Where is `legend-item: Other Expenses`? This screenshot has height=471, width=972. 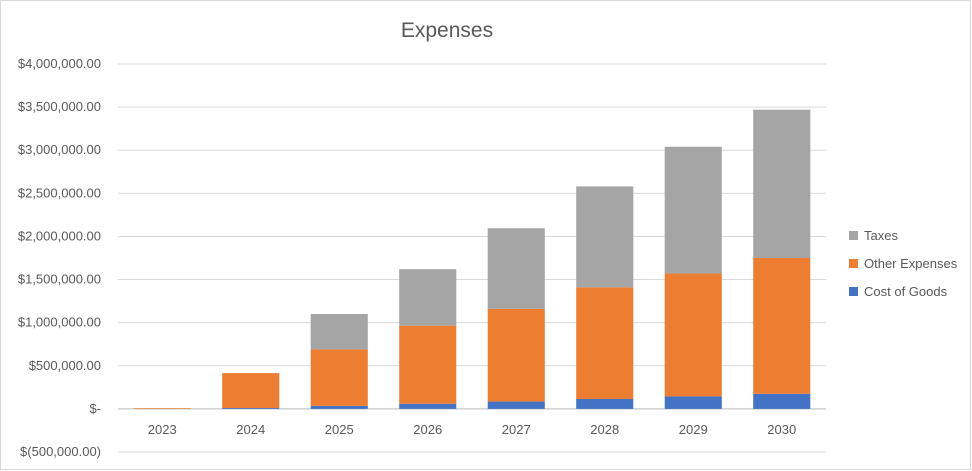 legend-item: Other Expenses is located at coordinates (903, 263).